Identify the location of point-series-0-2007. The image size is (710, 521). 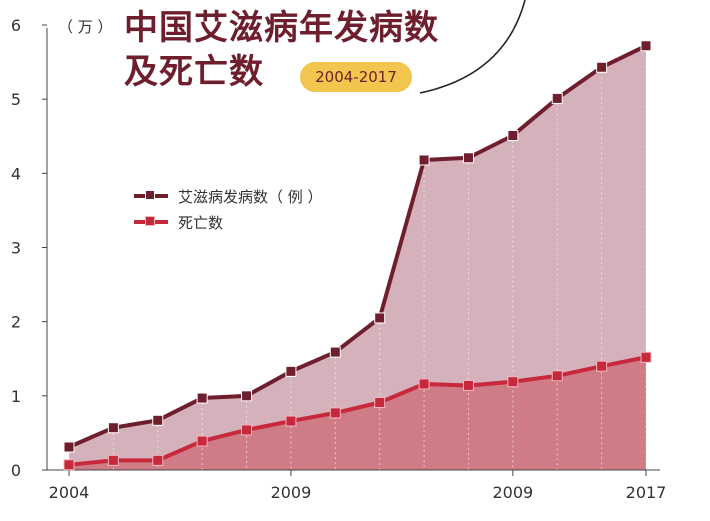
(202, 398).